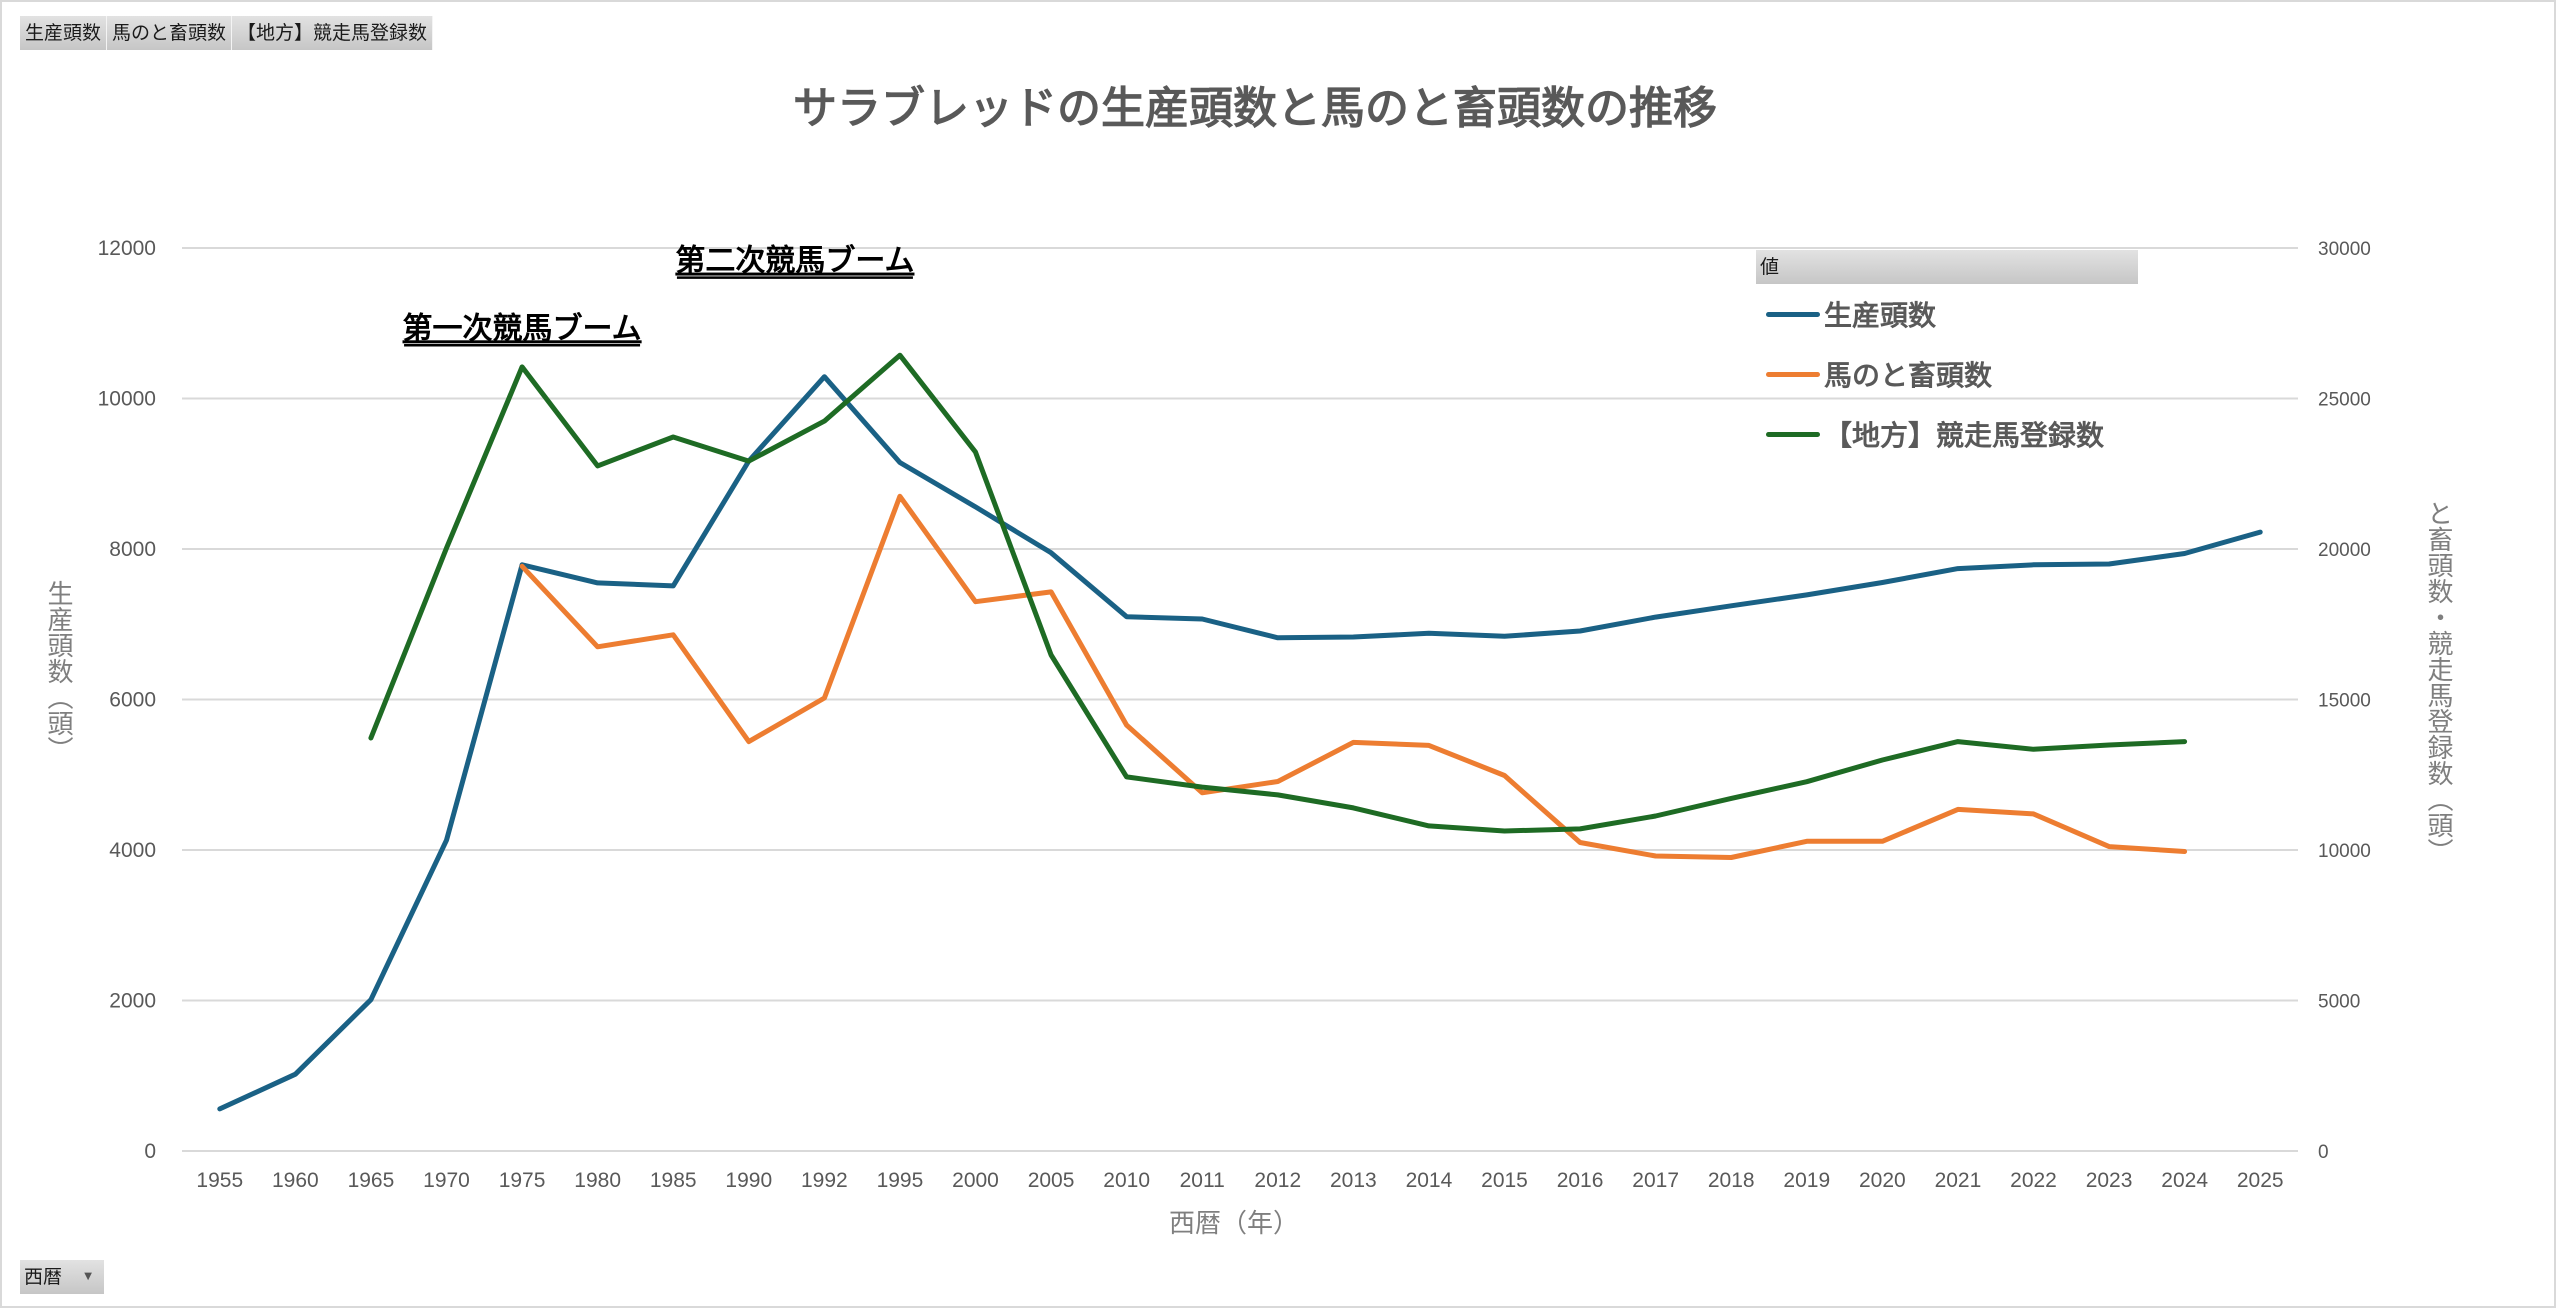 The width and height of the screenshot is (2560, 1312). Describe the element at coordinates (1051, 1180) in the screenshot. I see `x-tick-label: 2005` at that location.